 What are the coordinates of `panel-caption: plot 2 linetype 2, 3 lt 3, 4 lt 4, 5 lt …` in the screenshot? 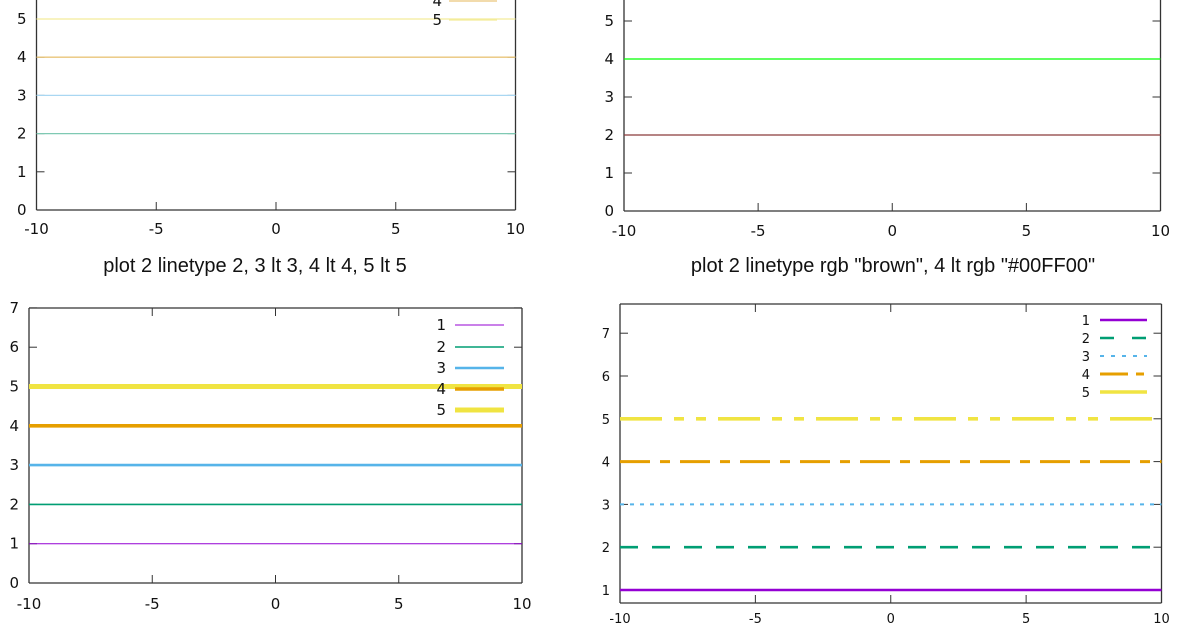 It's located at (255, 266).